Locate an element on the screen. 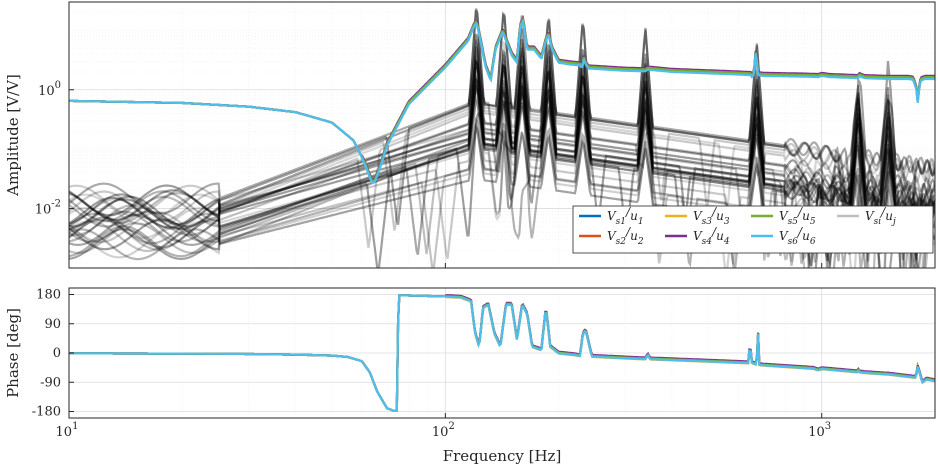 This screenshot has height=469, width=938. legend-item-s3: Vs3/u3 is located at coordinates (697, 216).